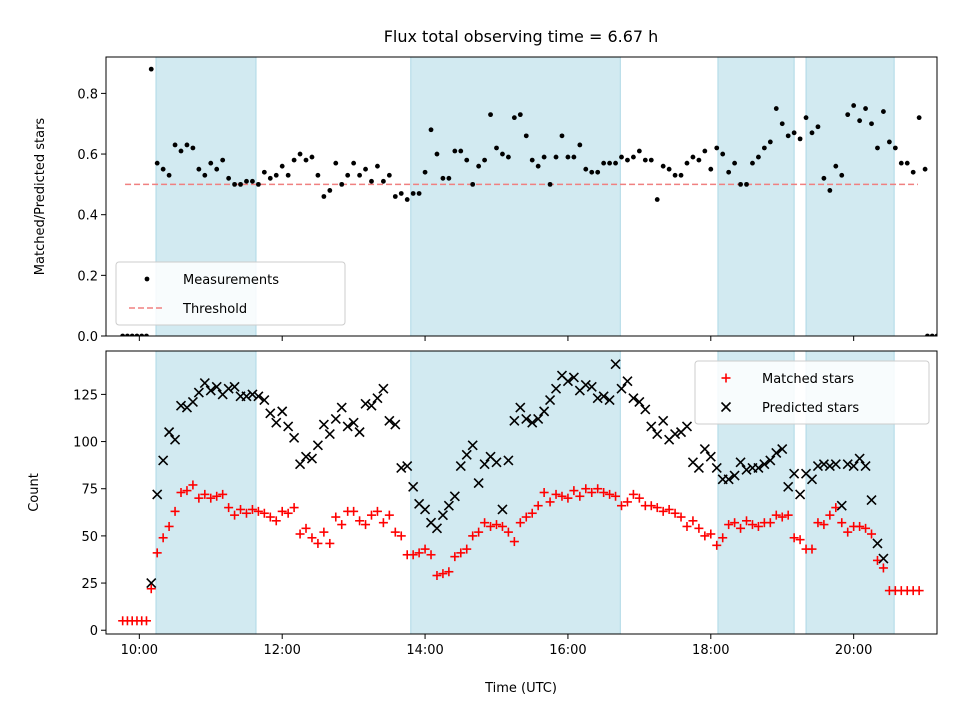  I want to click on y-tick-label: 0.8, so click(87, 94).